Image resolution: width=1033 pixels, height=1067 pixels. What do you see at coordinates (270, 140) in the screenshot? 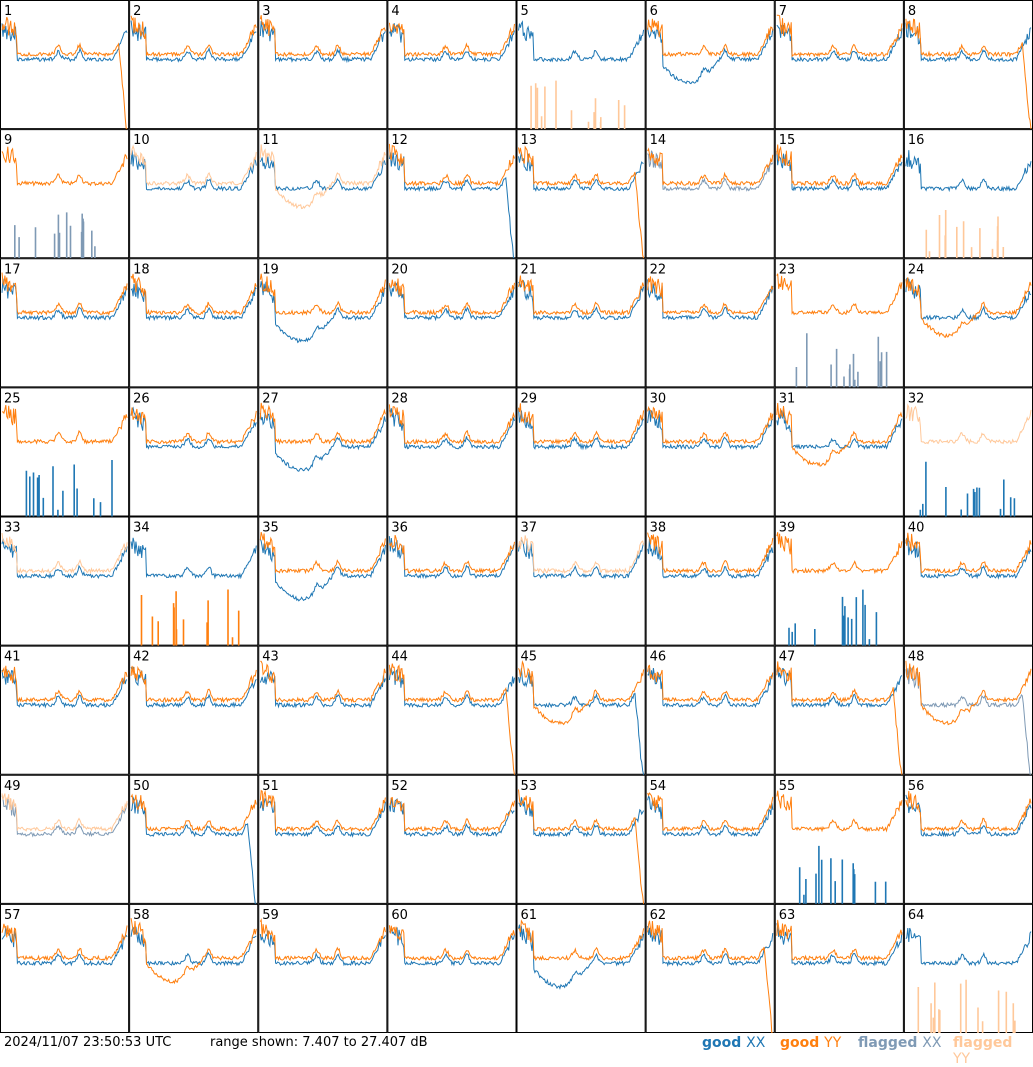
I see `tile-label: 11` at bounding box center [270, 140].